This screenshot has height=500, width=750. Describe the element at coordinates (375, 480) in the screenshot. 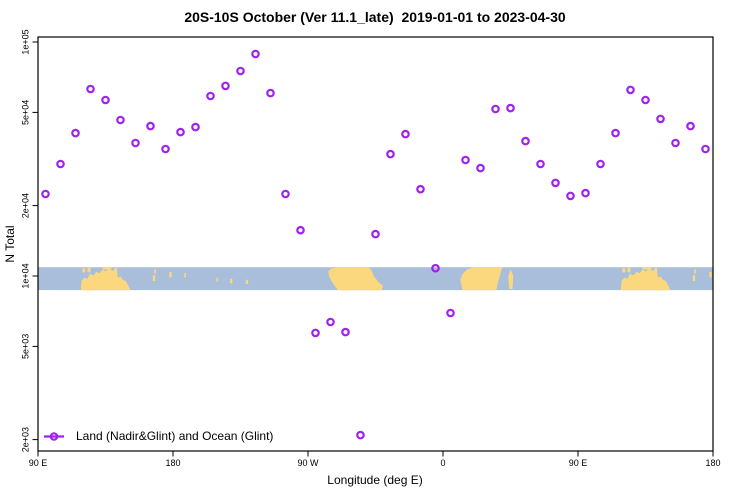

I see `x-axis-title: Longitude (deg E)` at that location.